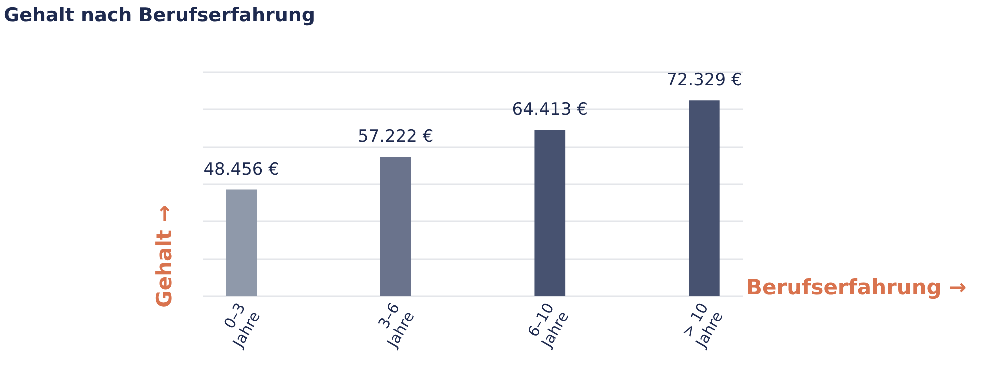 This screenshot has width=1000, height=374. What do you see at coordinates (396, 137) in the screenshot?
I see `data-label: 57.222 €` at bounding box center [396, 137].